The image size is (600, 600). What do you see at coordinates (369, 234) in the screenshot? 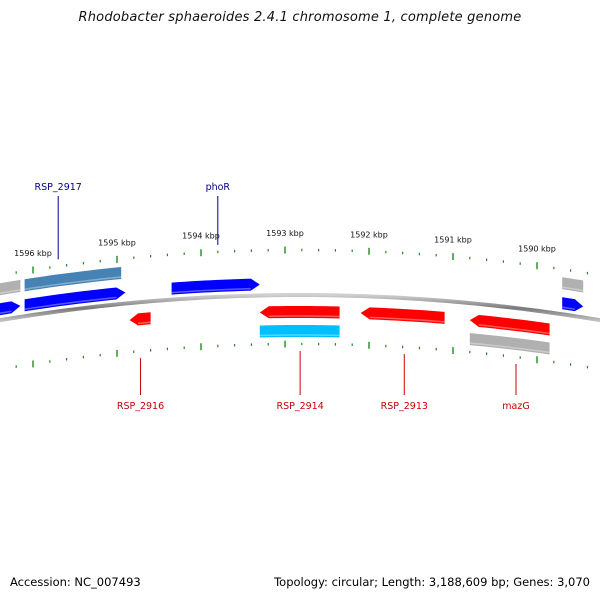
I see `tick-label: 1592 kbp` at bounding box center [369, 234].